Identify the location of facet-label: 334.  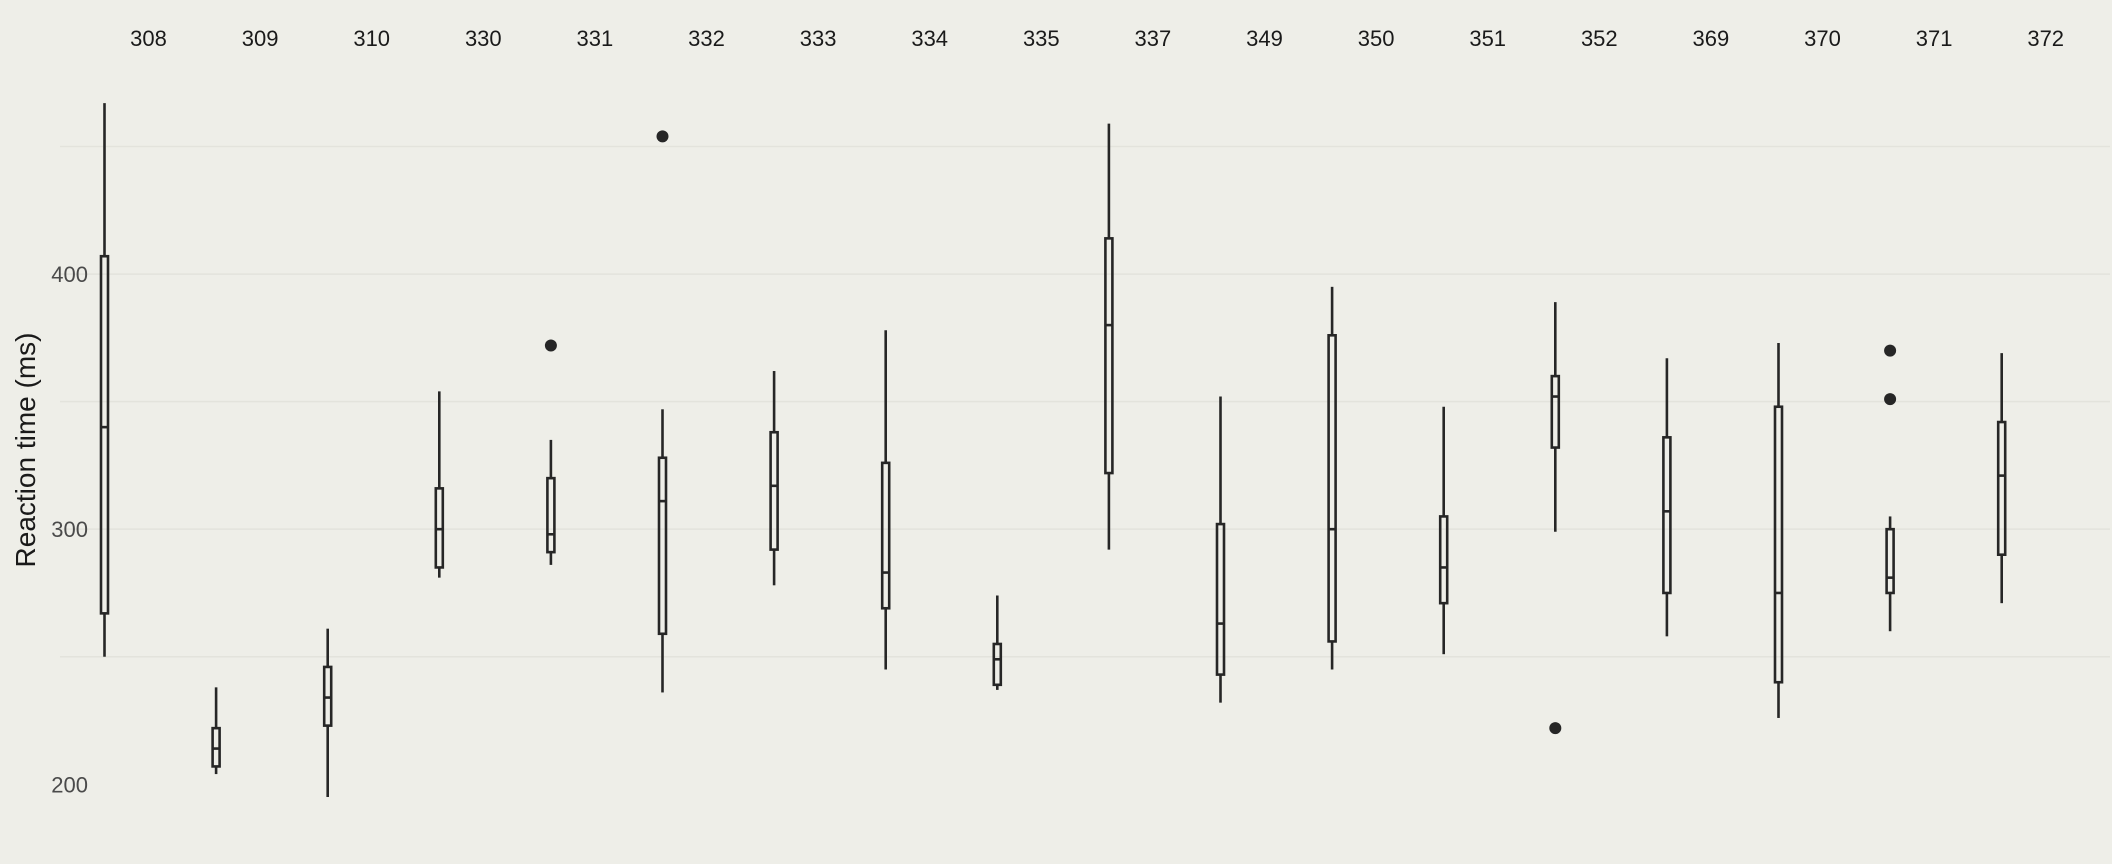
(929, 38).